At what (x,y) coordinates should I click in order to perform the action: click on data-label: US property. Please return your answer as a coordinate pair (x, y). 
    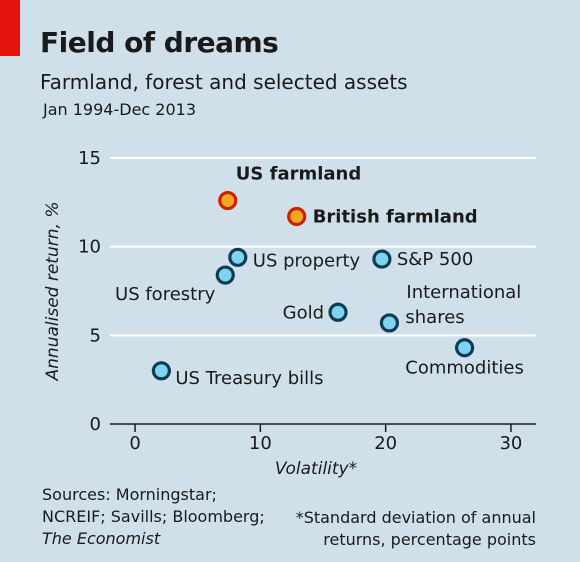
    Looking at the image, I should click on (307, 260).